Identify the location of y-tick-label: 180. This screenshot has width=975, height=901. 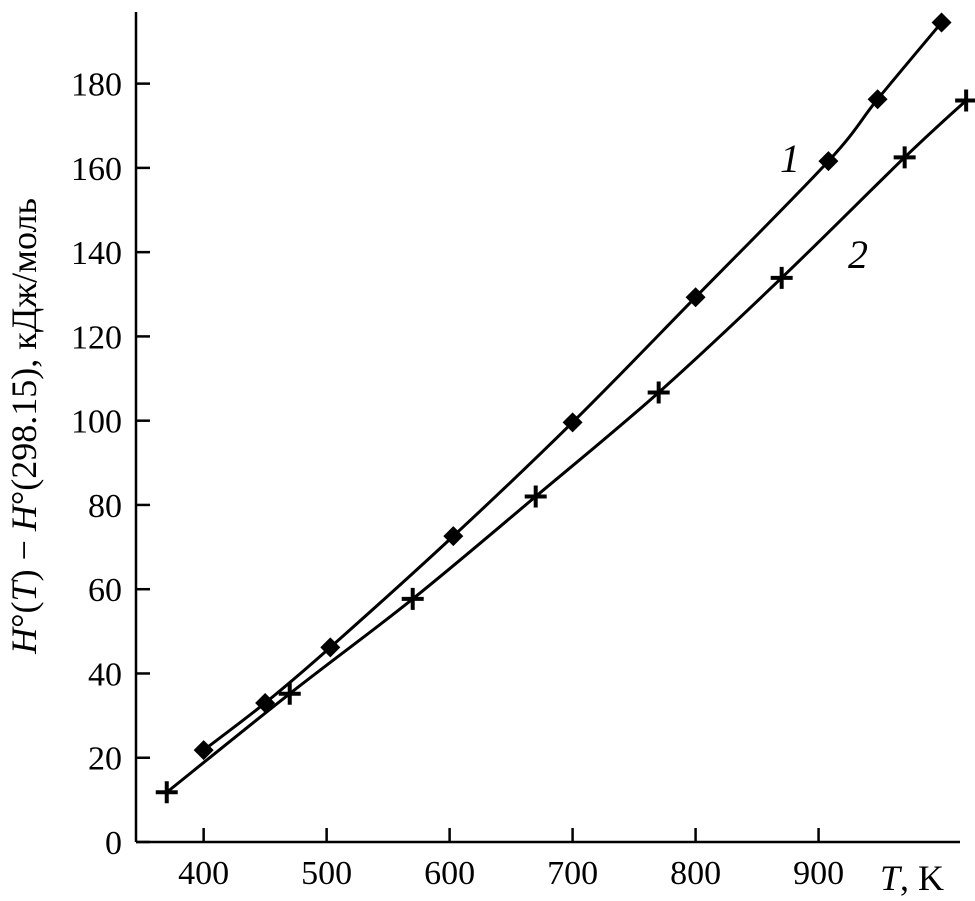
(96, 85).